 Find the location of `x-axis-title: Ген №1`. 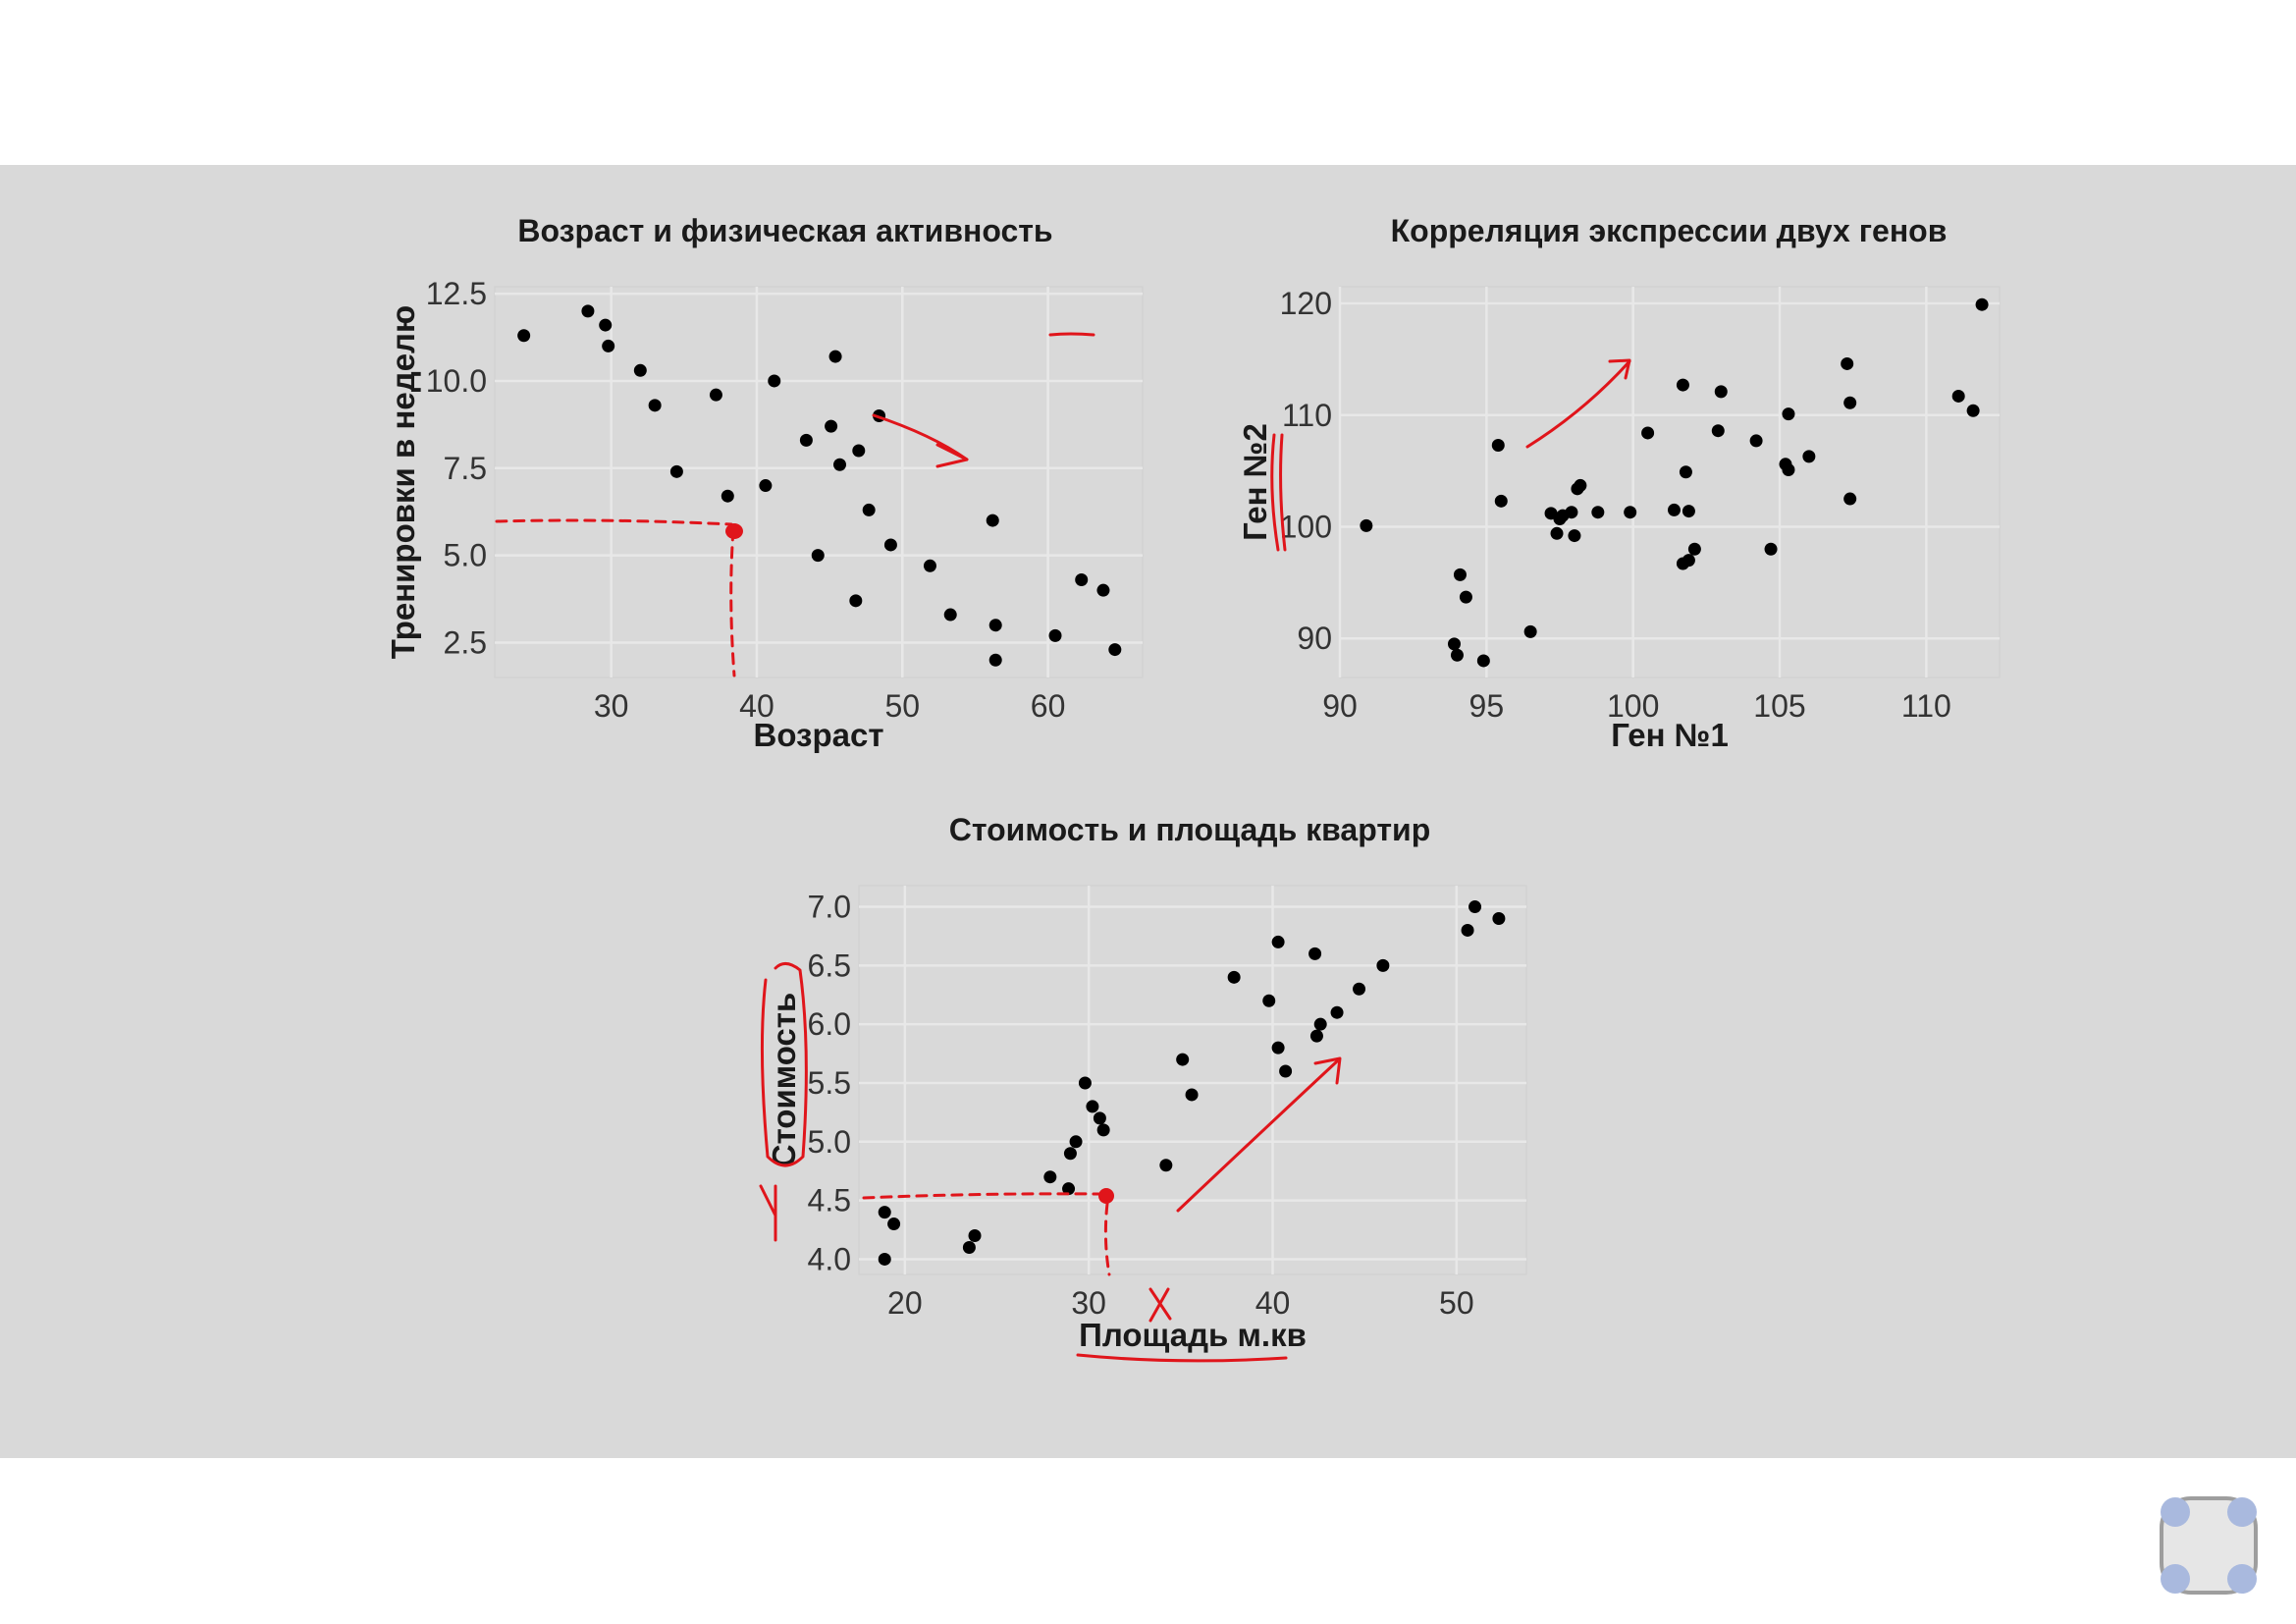

x-axis-title: Ген №1 is located at coordinates (1670, 735).